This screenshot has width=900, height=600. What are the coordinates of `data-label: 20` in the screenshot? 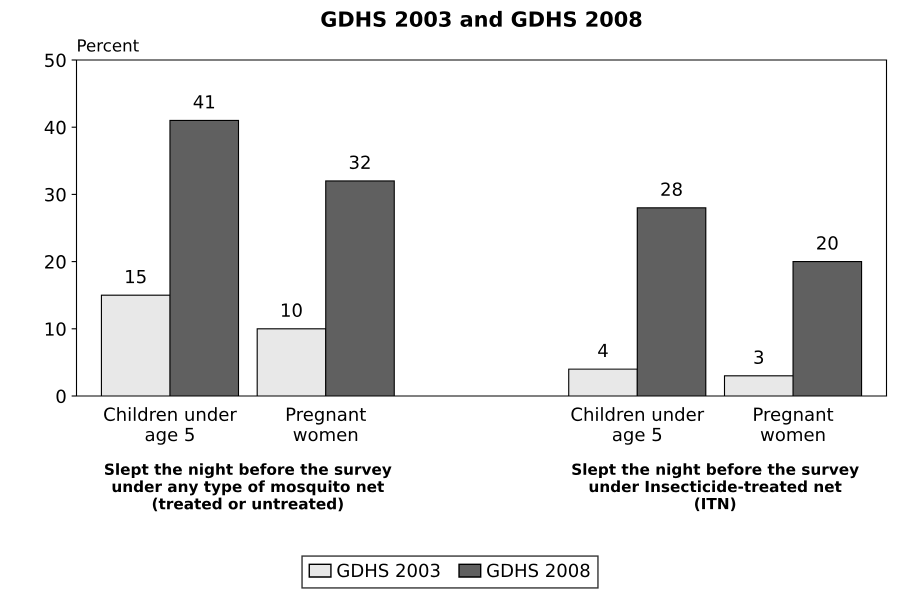 It's located at (827, 243).